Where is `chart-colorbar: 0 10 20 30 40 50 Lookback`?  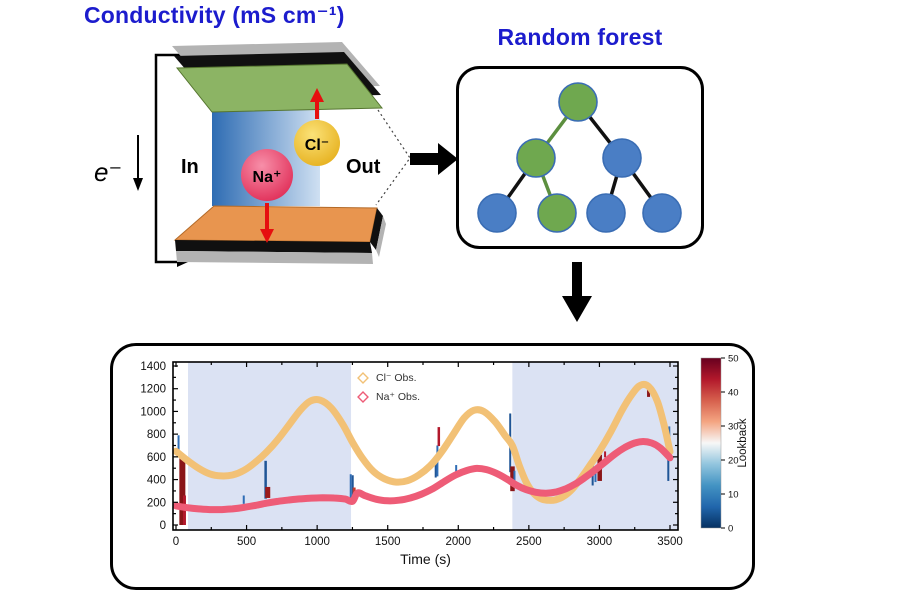
chart-colorbar: 0 10 20 30 40 50 Lookback is located at coordinates (724, 444).